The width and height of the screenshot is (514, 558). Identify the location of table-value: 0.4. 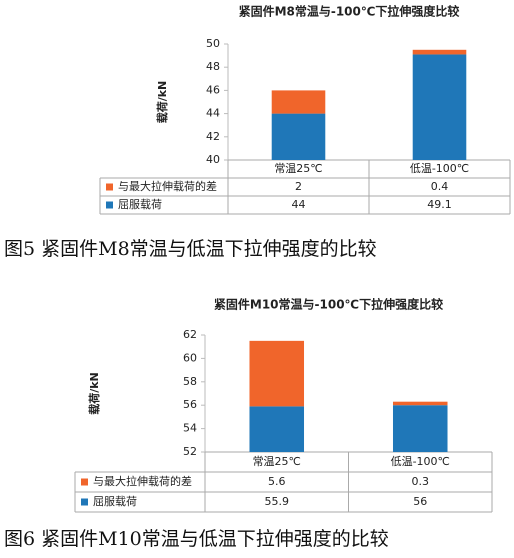
(440, 186).